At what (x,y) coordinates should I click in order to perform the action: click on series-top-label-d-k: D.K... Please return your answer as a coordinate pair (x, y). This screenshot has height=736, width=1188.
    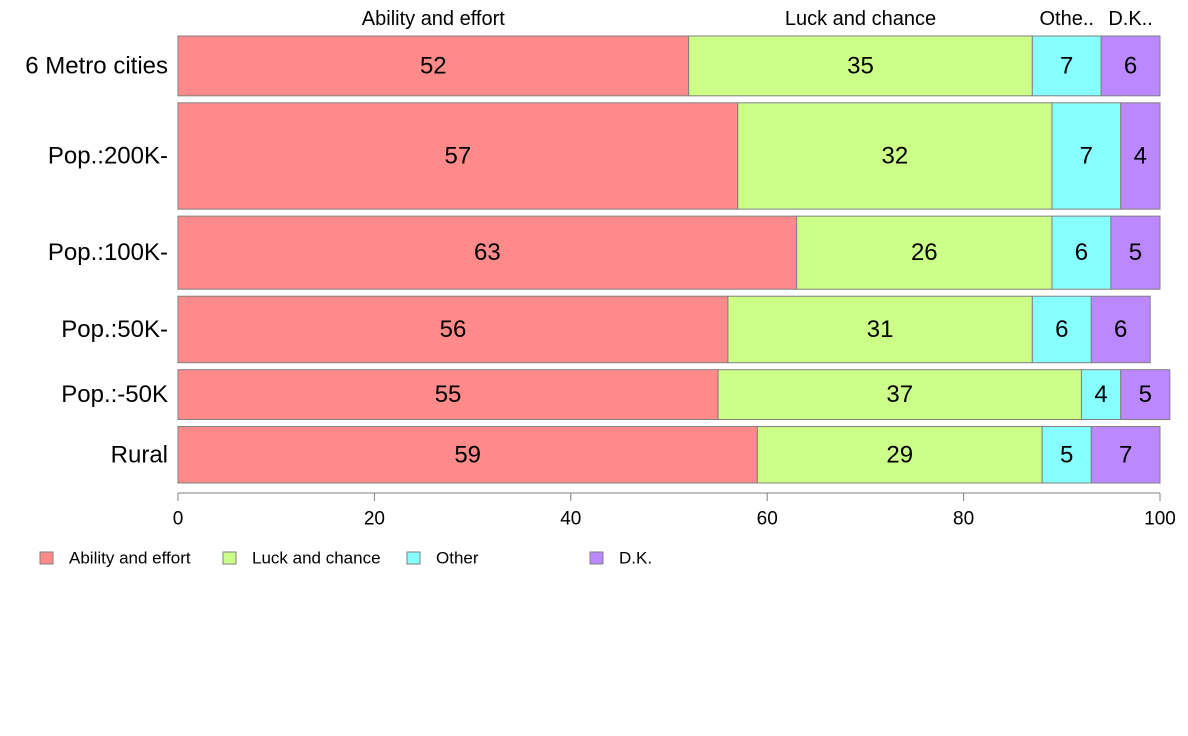
    Looking at the image, I should click on (1130, 19).